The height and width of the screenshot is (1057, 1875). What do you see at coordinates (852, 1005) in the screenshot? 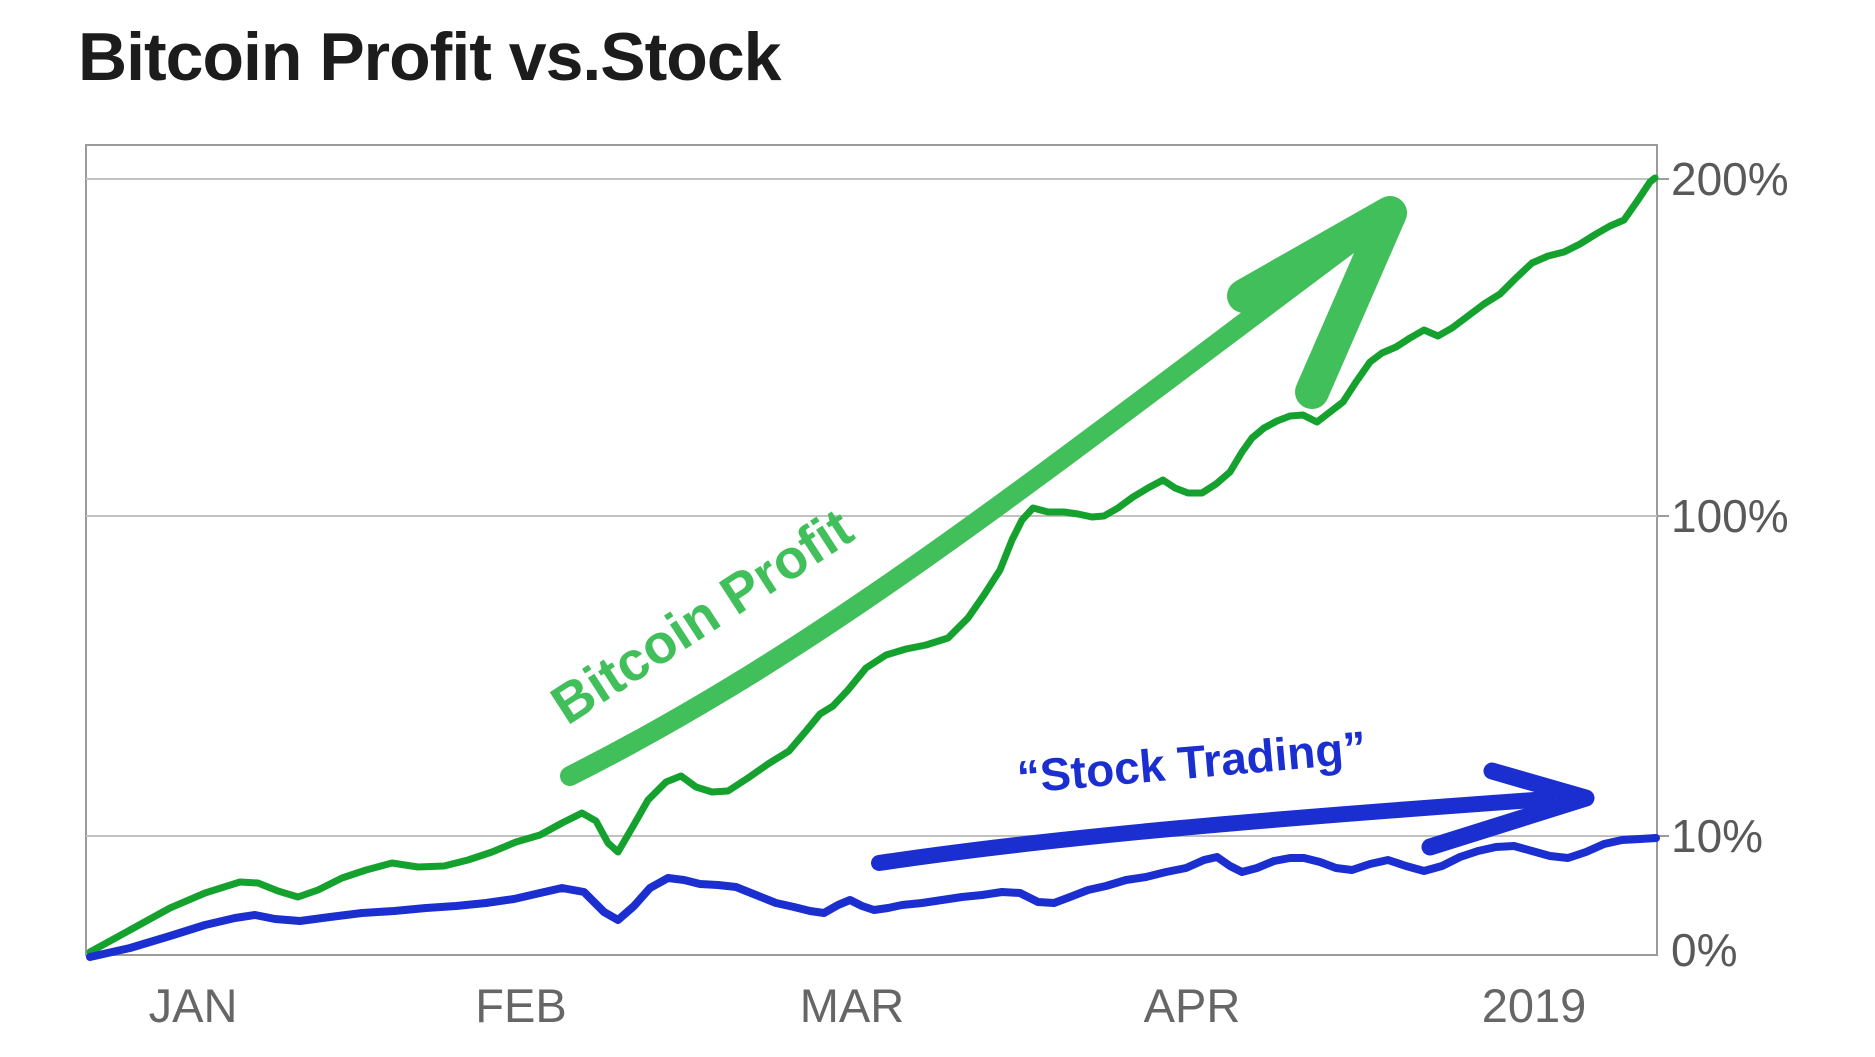
I see `x-axis-label-mar: MAR` at bounding box center [852, 1005].